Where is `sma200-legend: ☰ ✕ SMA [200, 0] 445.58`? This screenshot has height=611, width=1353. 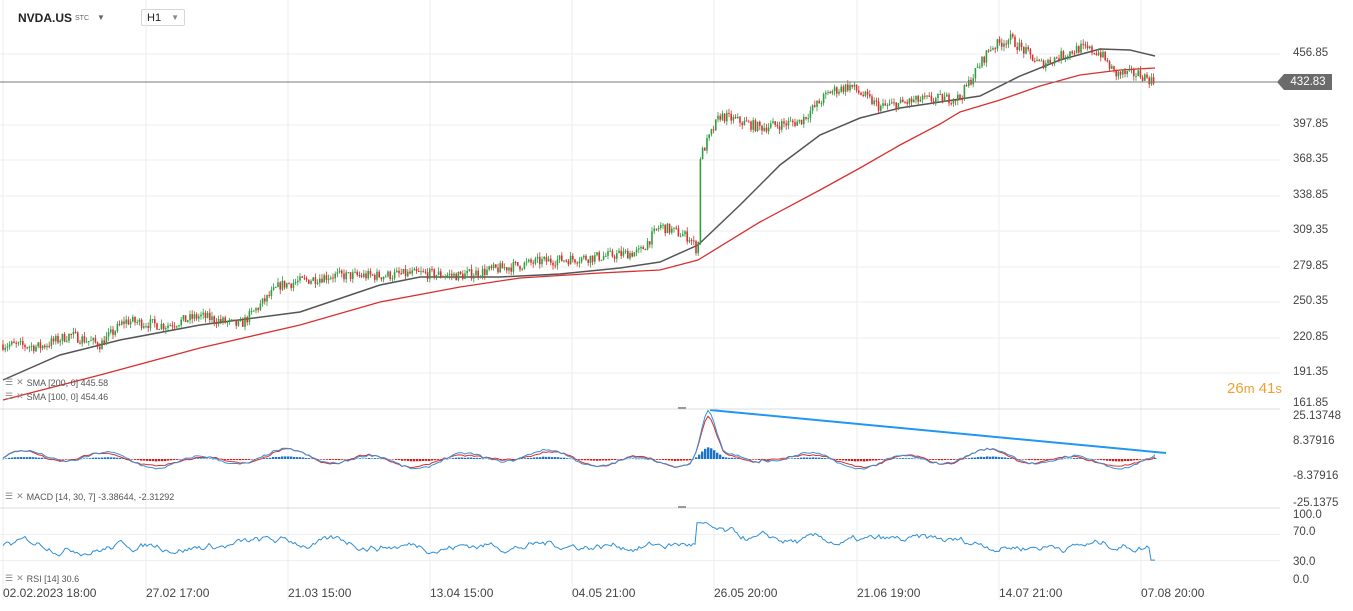 sma200-legend: ☰ ✕ SMA [200, 0] 445.58 is located at coordinates (56, 382).